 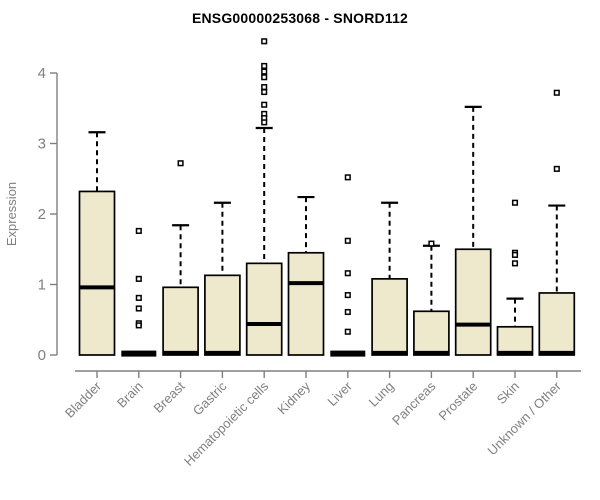 What do you see at coordinates (42, 214) in the screenshot?
I see `y-tick-label: 2` at bounding box center [42, 214].